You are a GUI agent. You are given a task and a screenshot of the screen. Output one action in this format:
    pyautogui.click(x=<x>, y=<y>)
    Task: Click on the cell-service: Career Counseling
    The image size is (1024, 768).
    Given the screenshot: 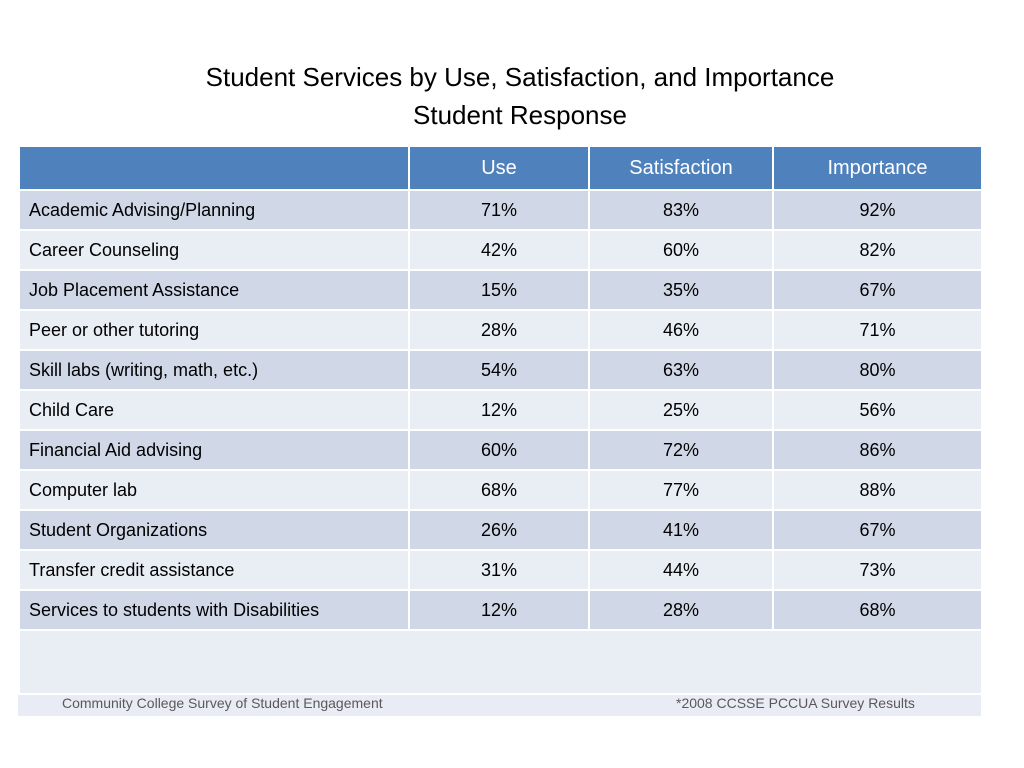 What is the action you would take?
    pyautogui.click(x=214, y=250)
    